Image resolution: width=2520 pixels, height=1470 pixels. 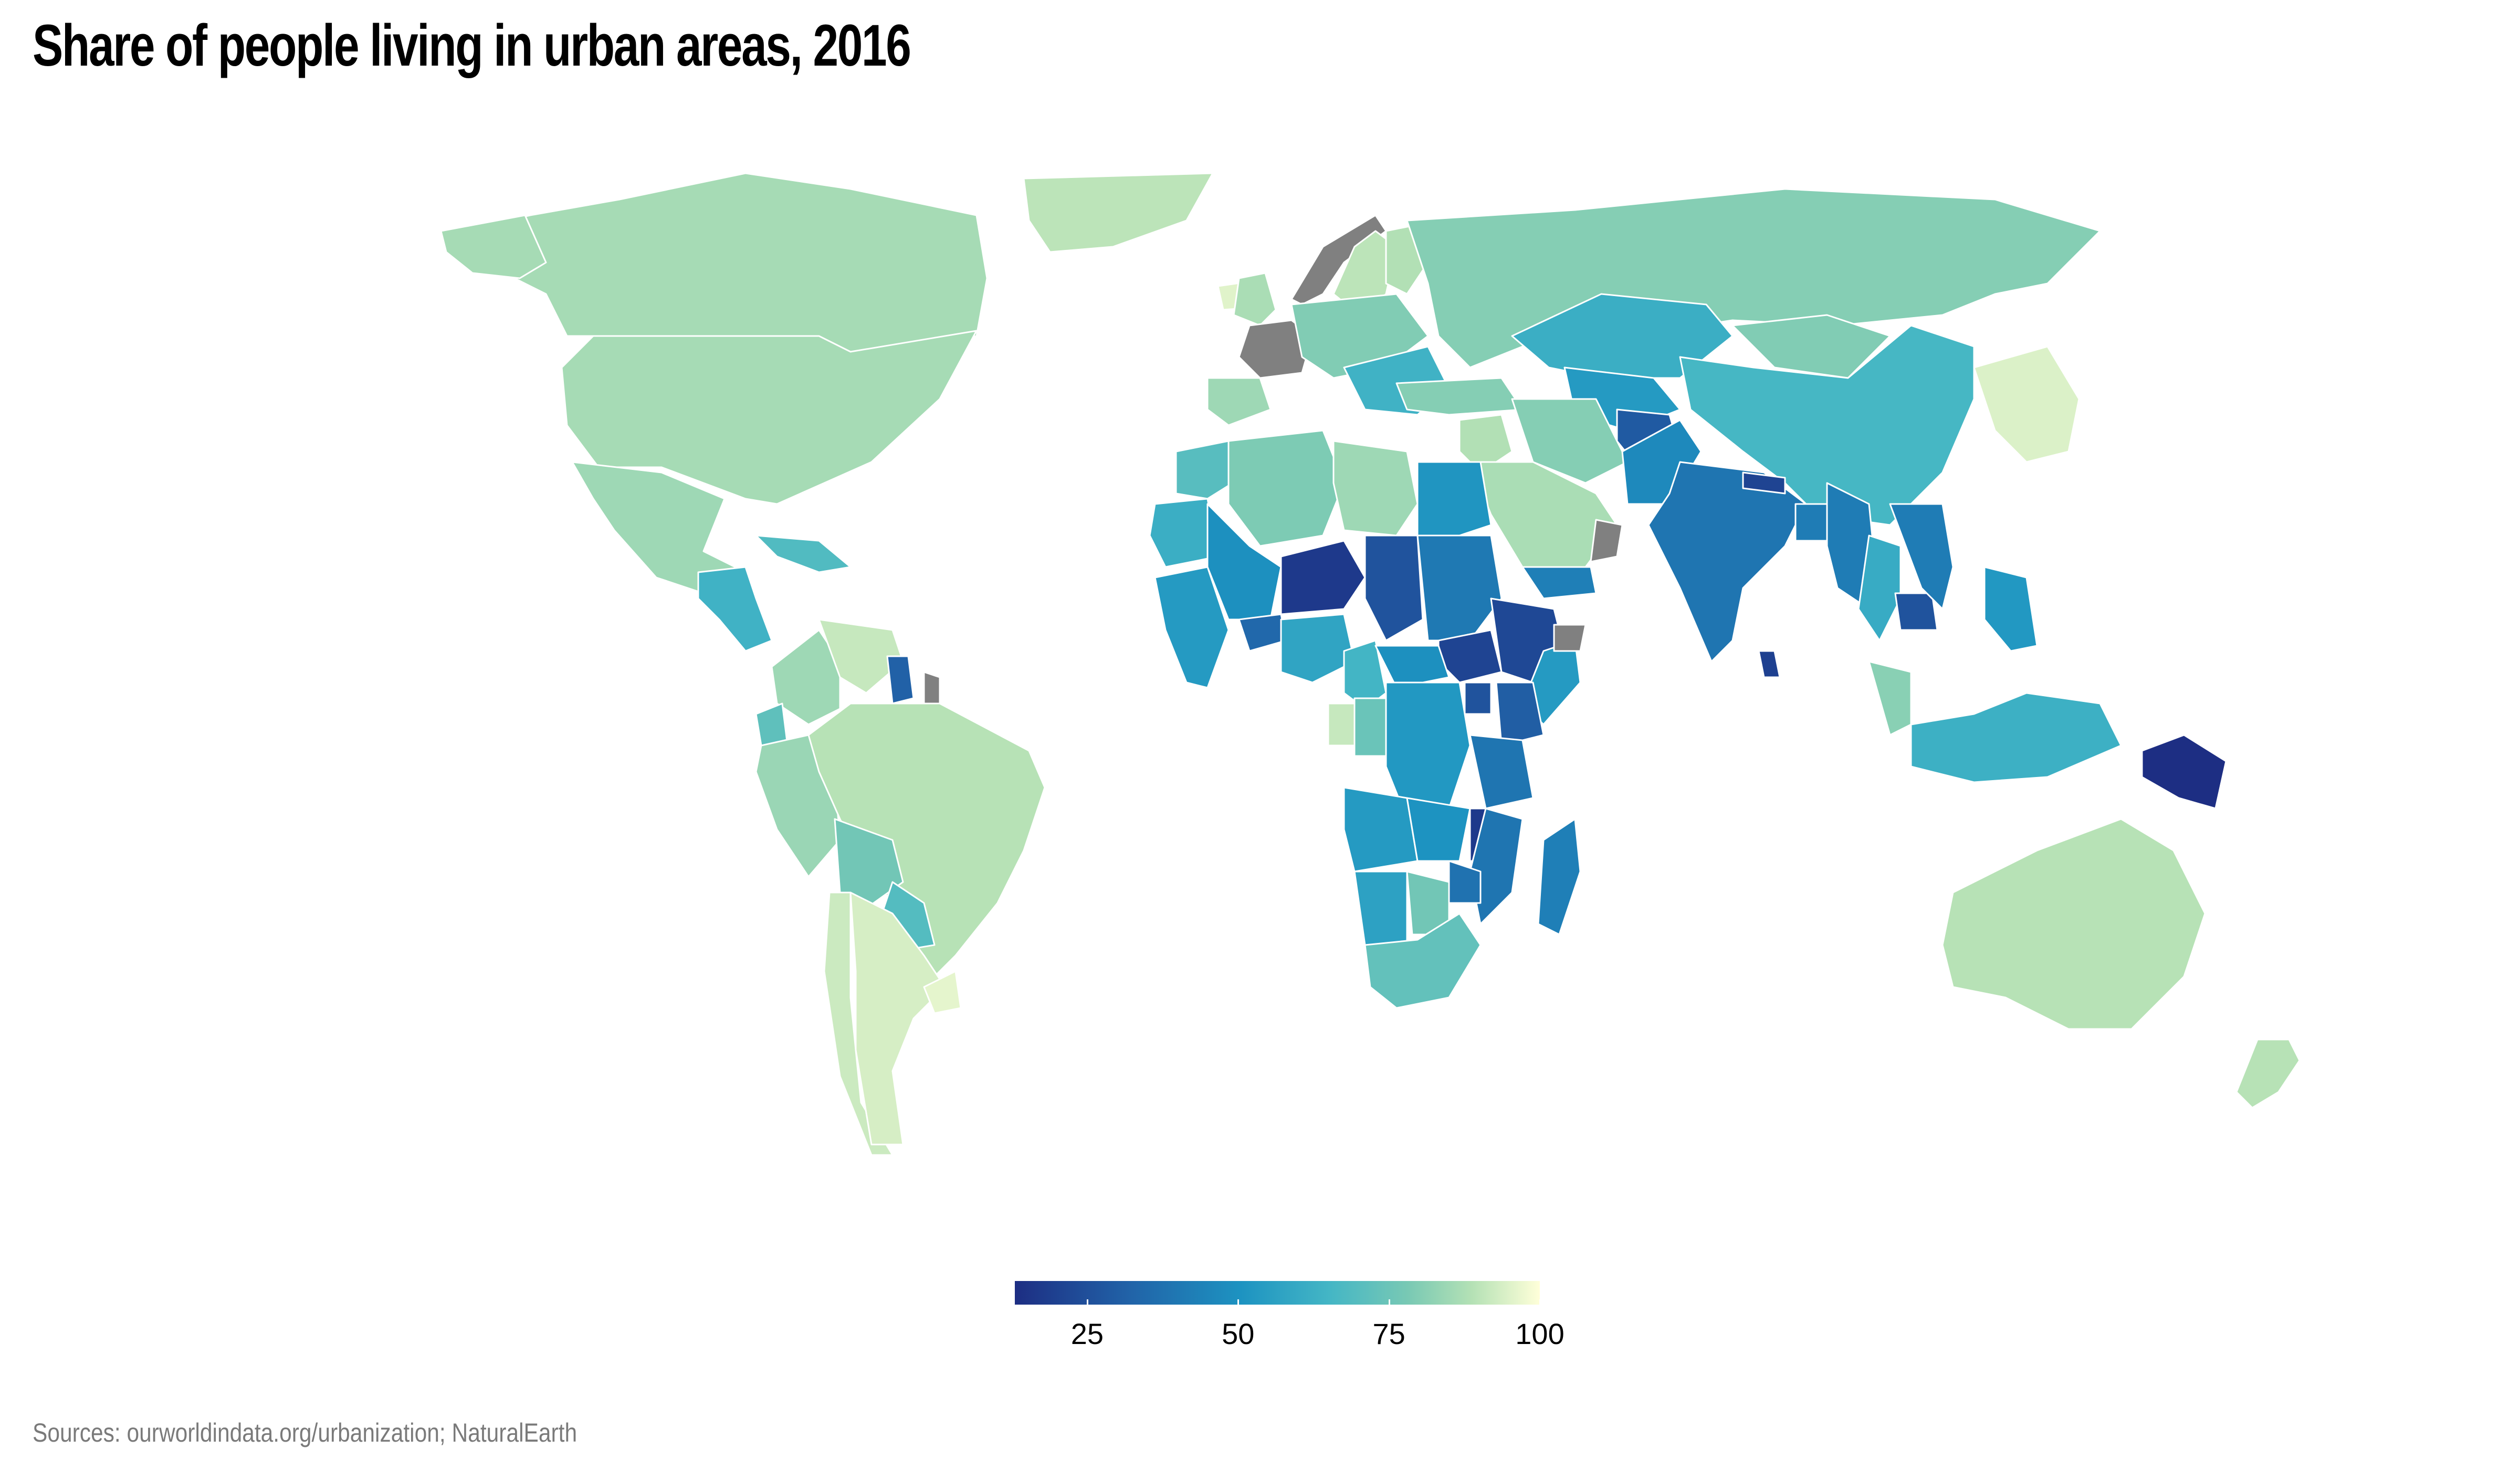 I want to click on country-argentina: Argentina, so click(x=897, y=1018).